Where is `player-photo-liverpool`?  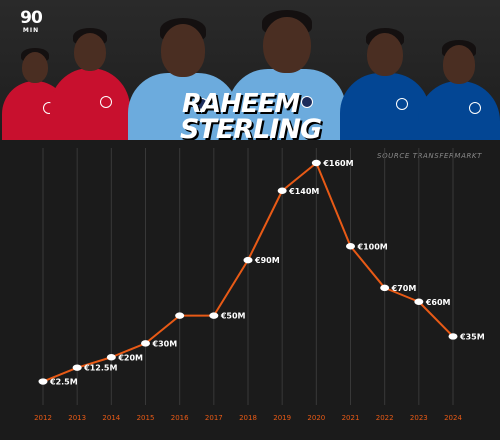
player-photo-liverpool is located at coordinates (90, 84).